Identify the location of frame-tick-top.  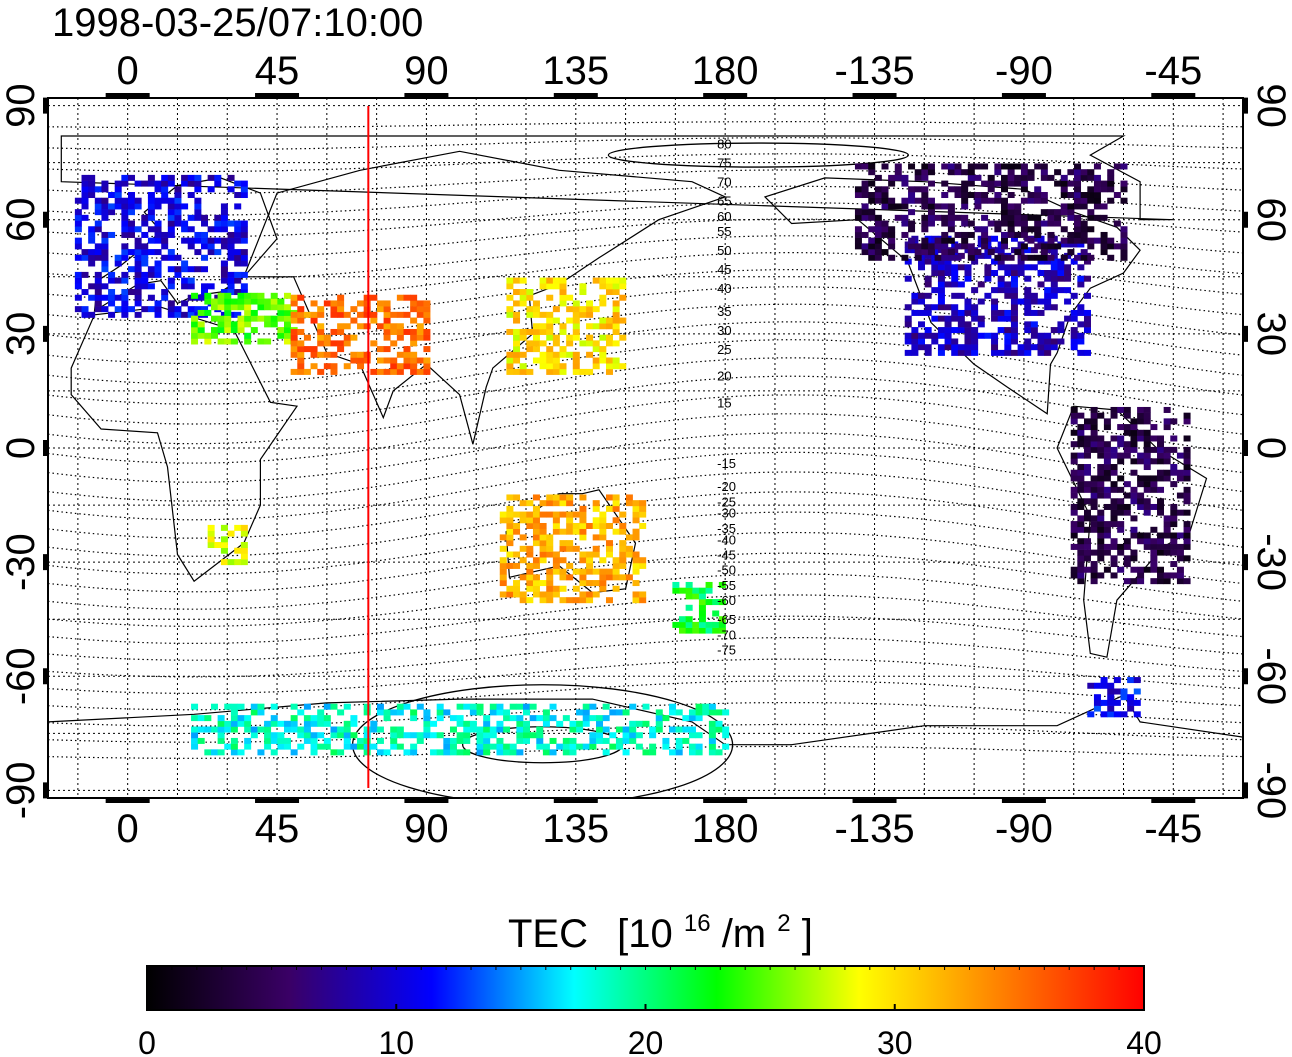
(127, 95).